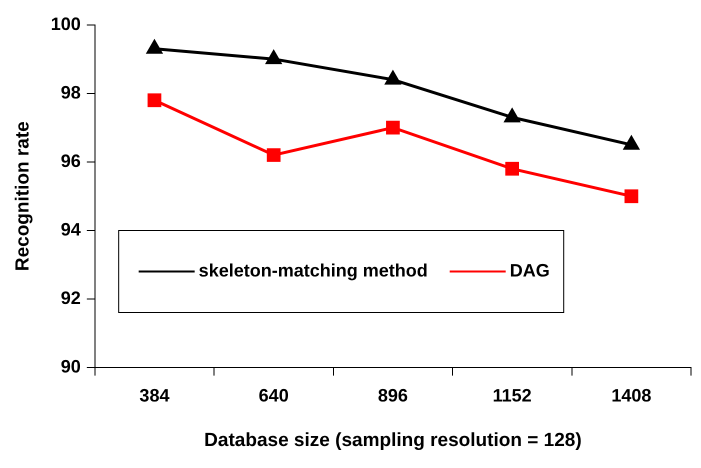 The height and width of the screenshot is (468, 701). Describe the element at coordinates (313, 270) in the screenshot. I see `legend-label: skeleton-matching method` at that location.